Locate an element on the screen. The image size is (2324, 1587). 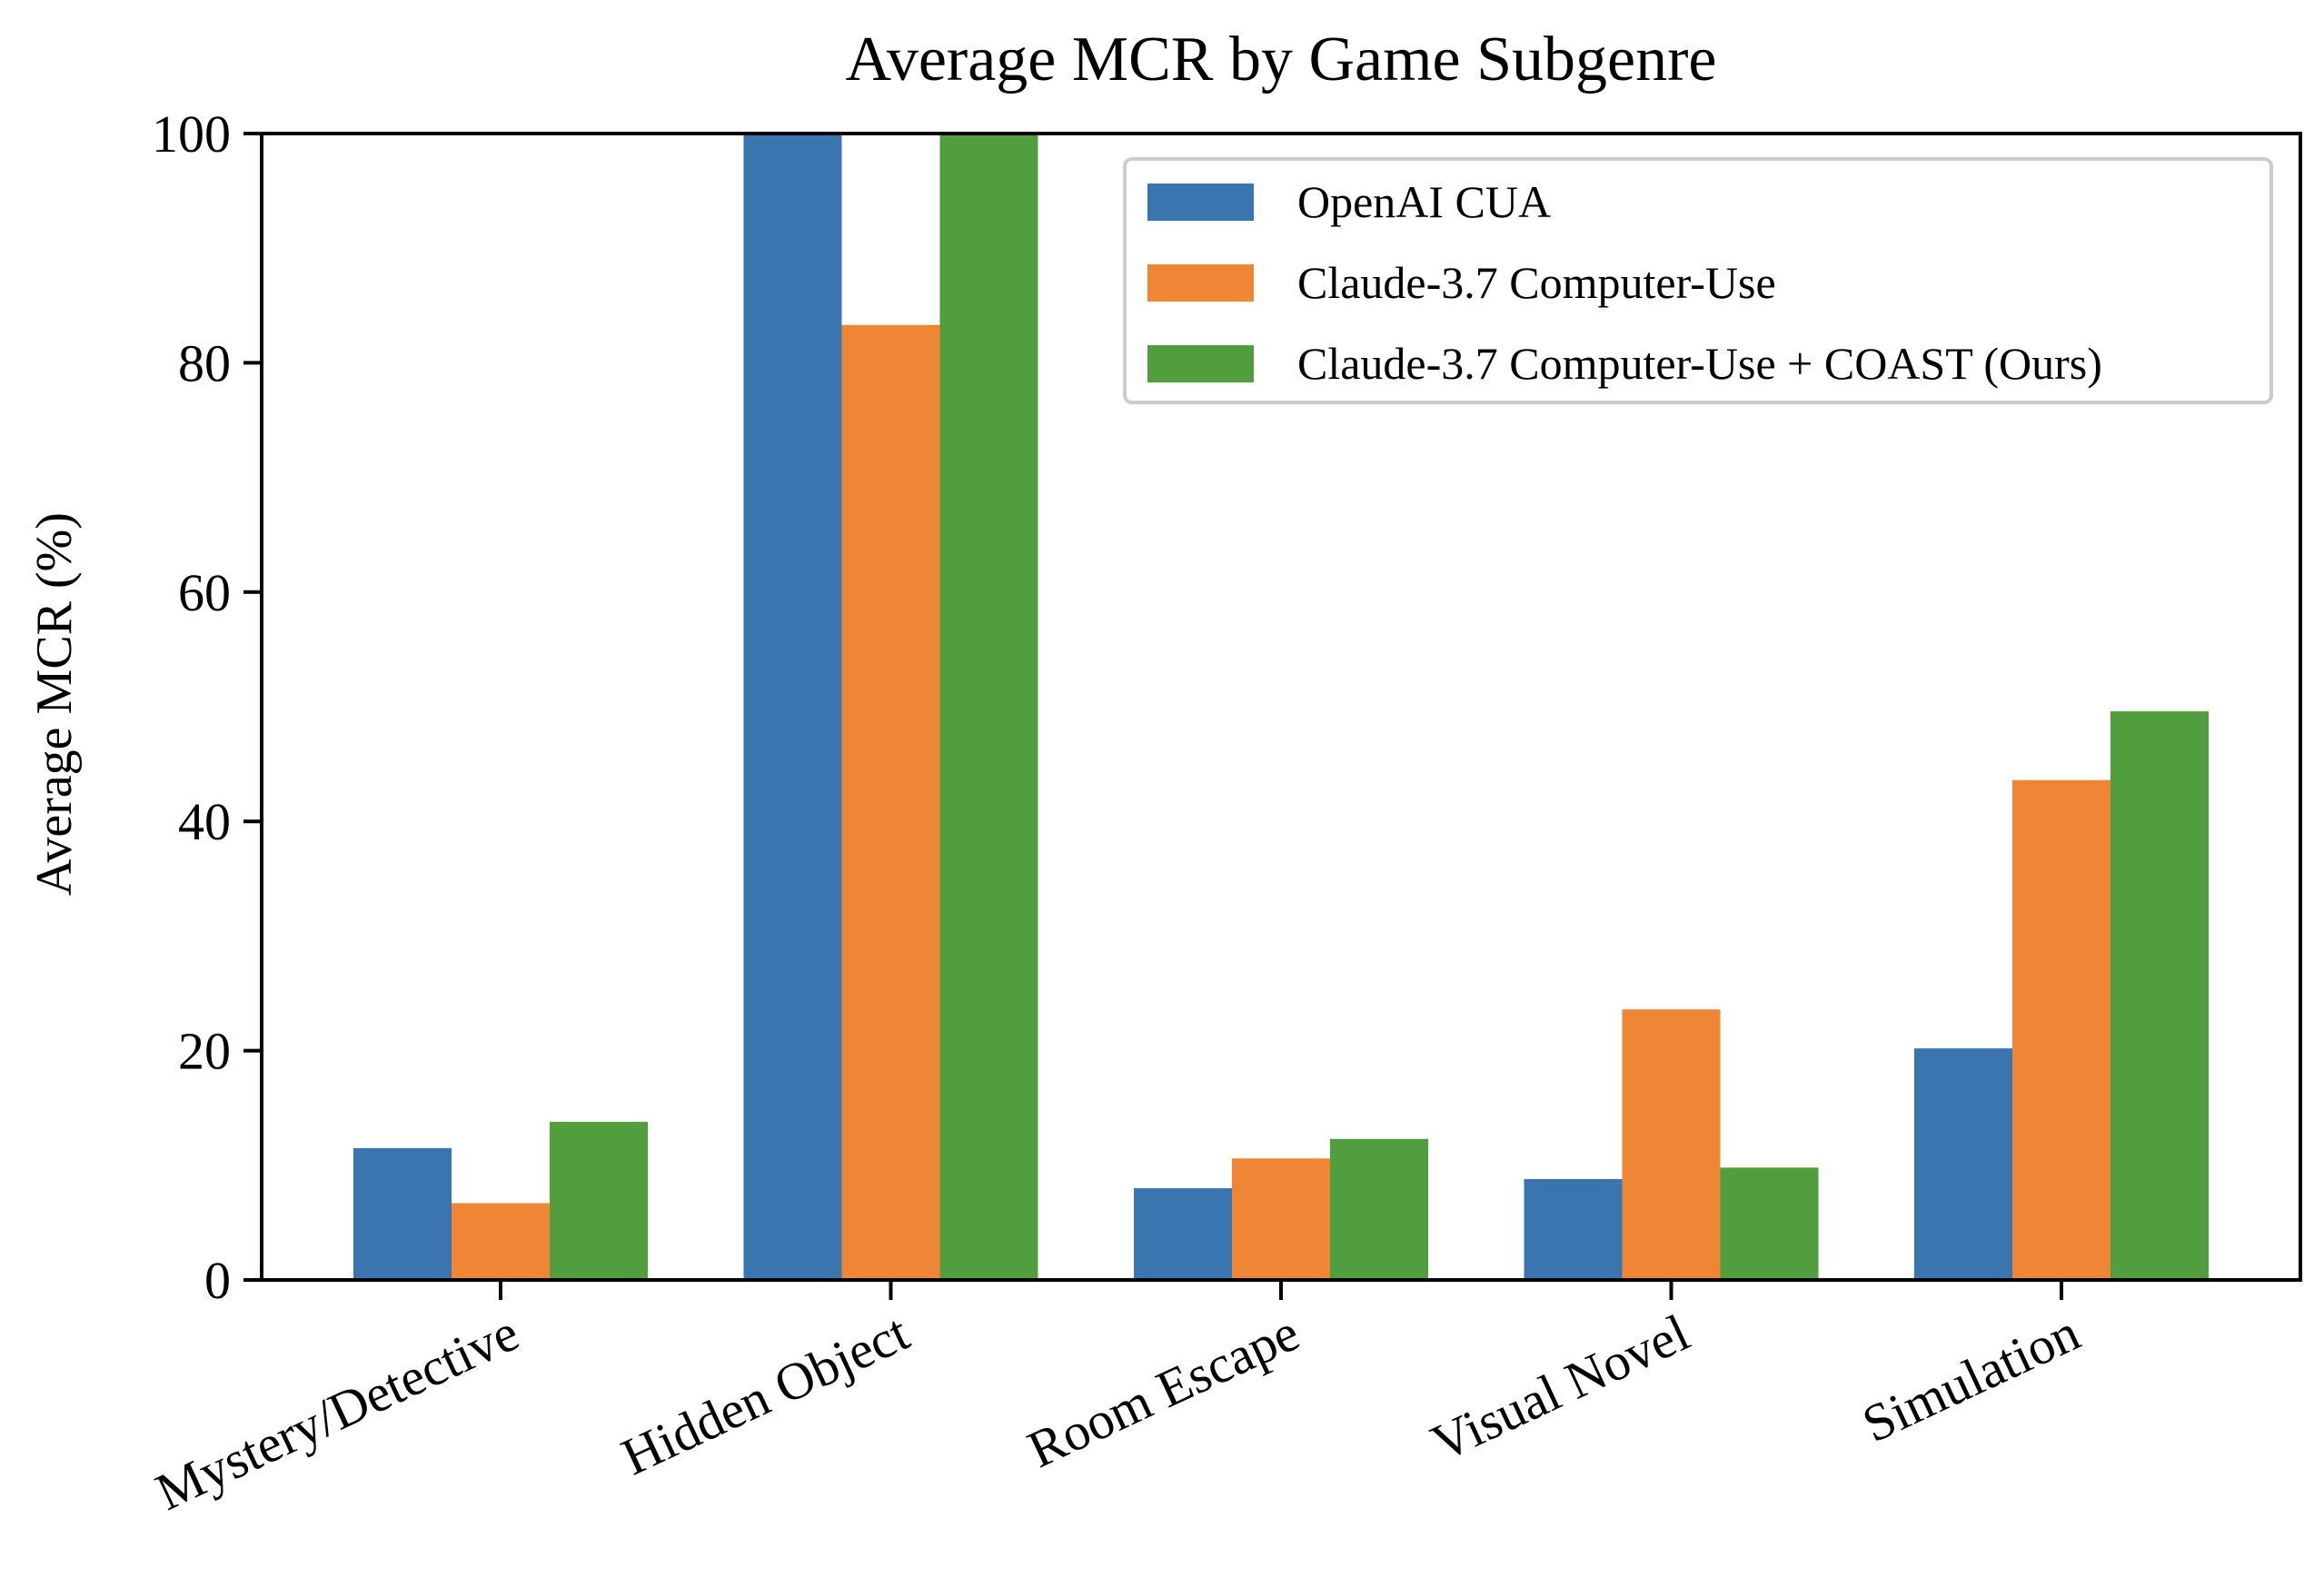
bar-mystery-detective-openai-cua is located at coordinates (402, 1213).